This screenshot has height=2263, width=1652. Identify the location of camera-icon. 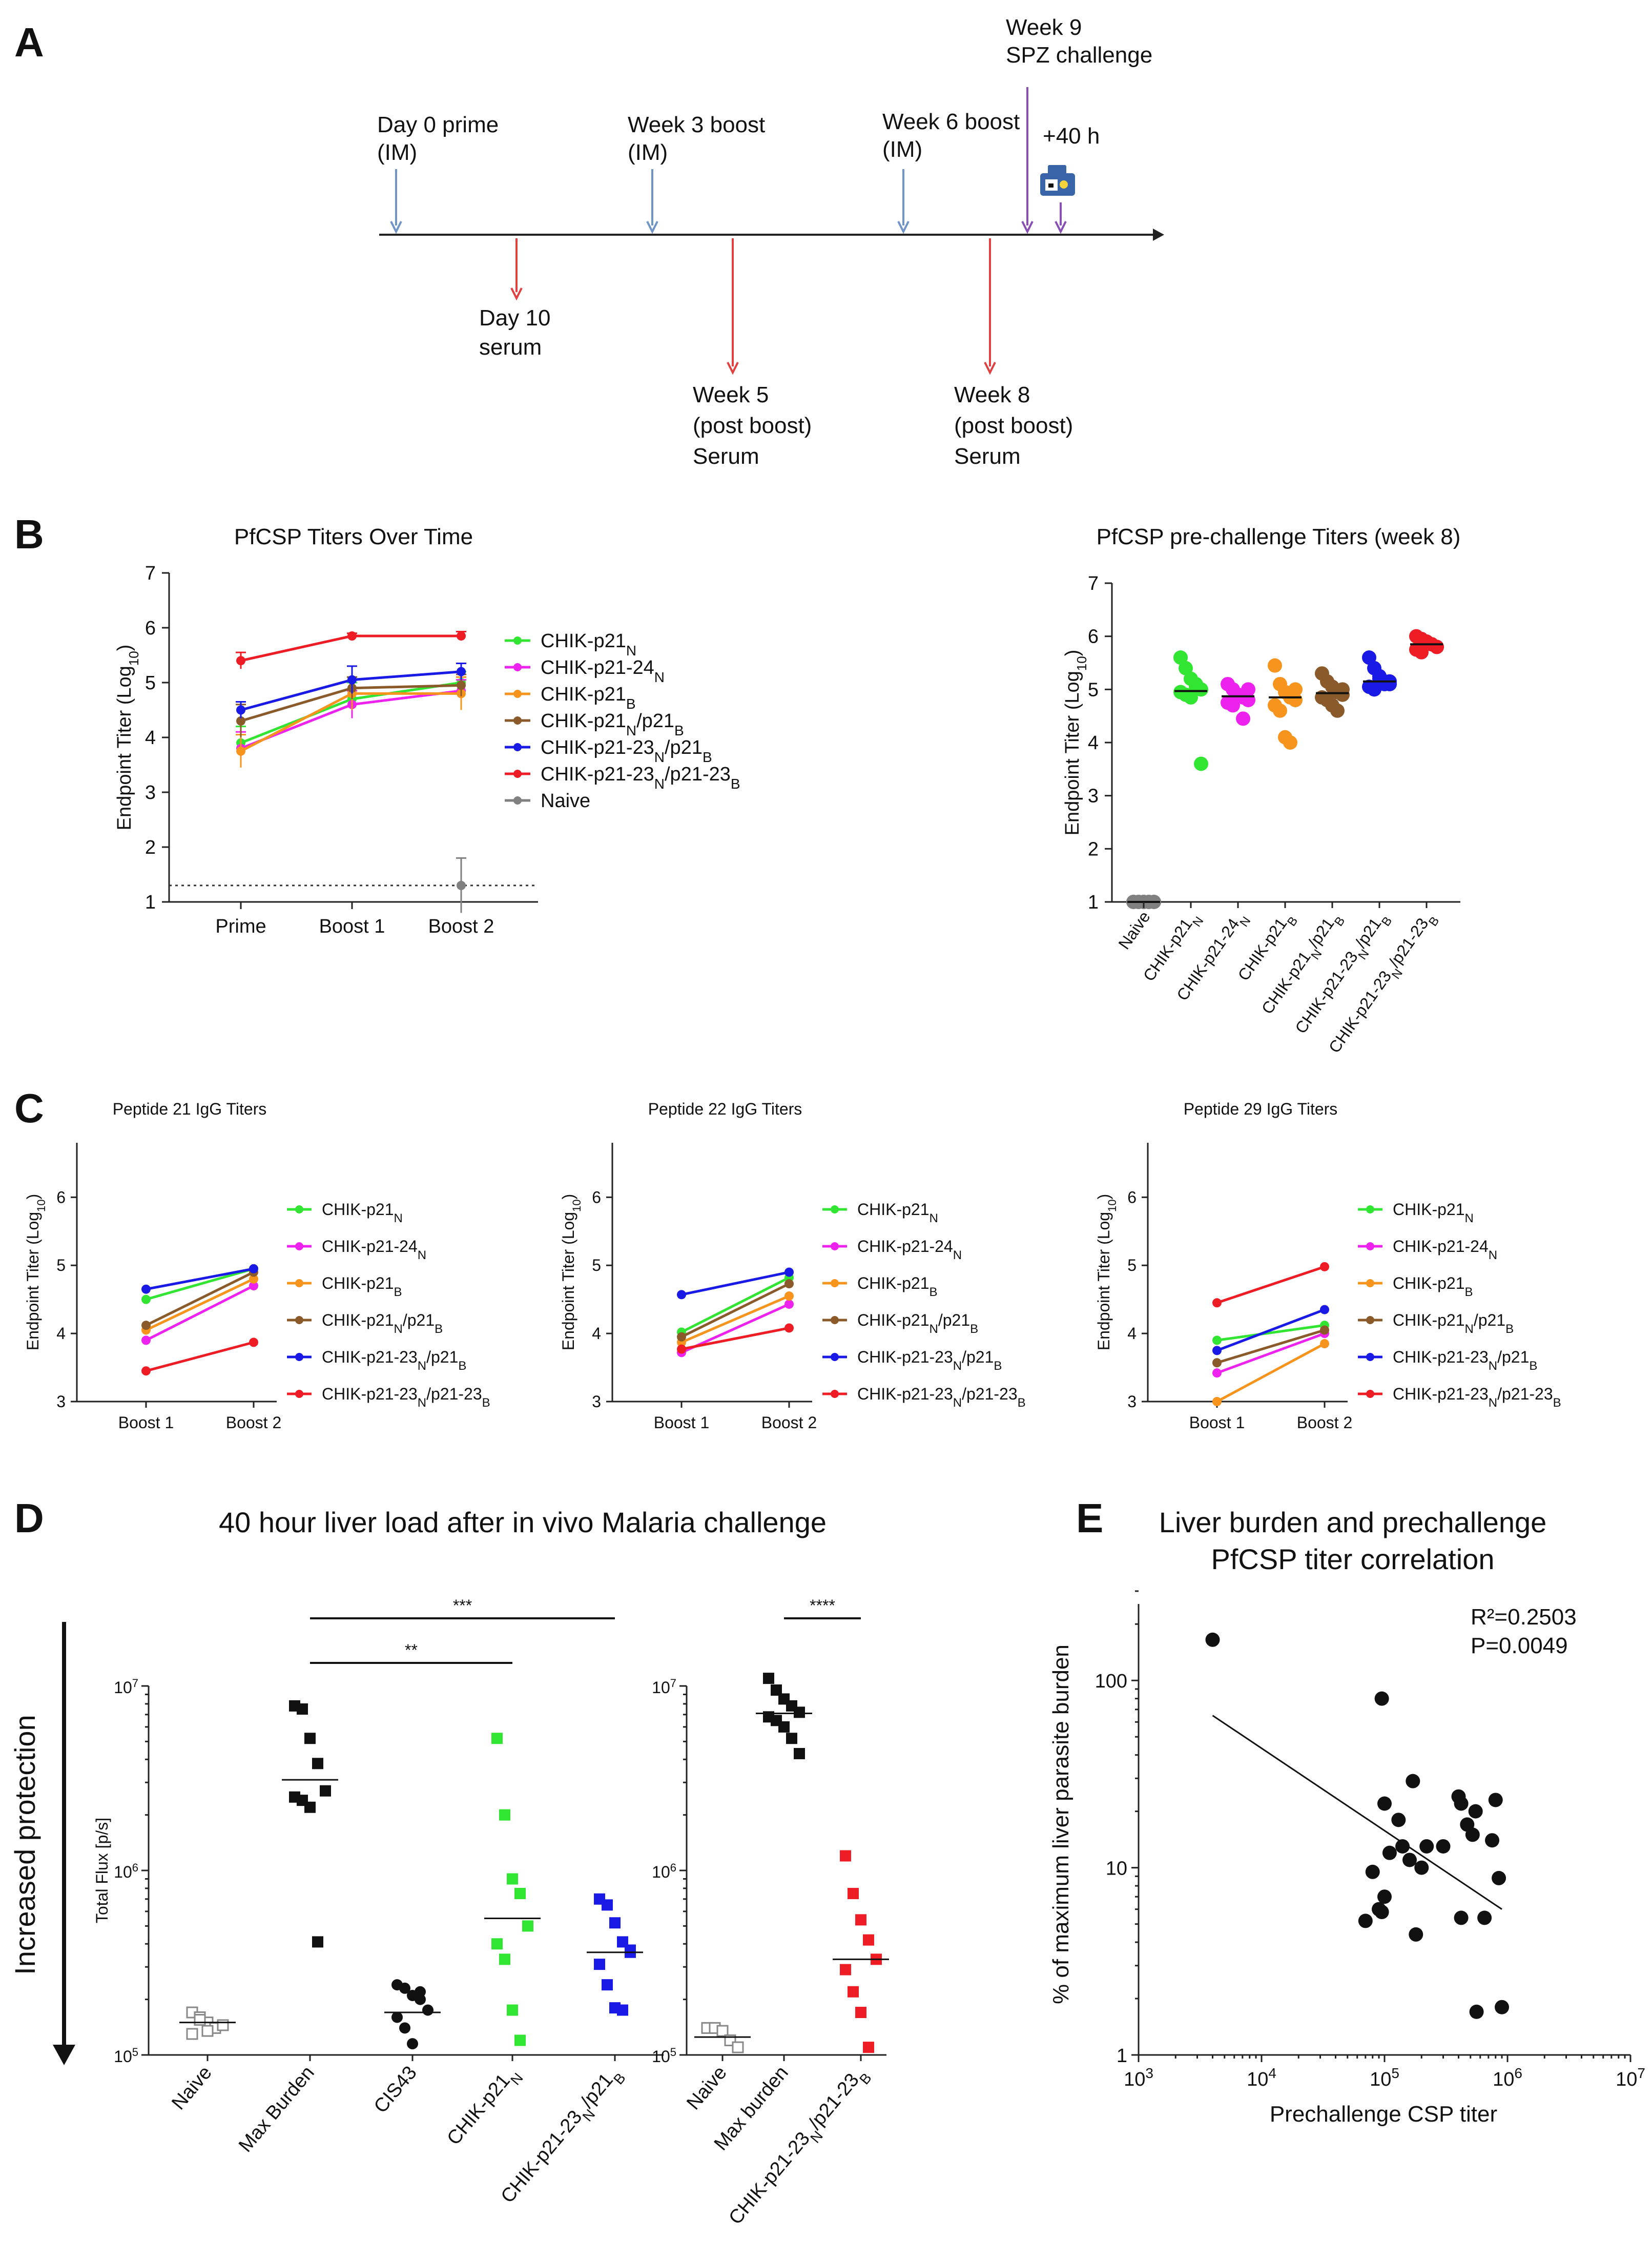
(1057, 180).